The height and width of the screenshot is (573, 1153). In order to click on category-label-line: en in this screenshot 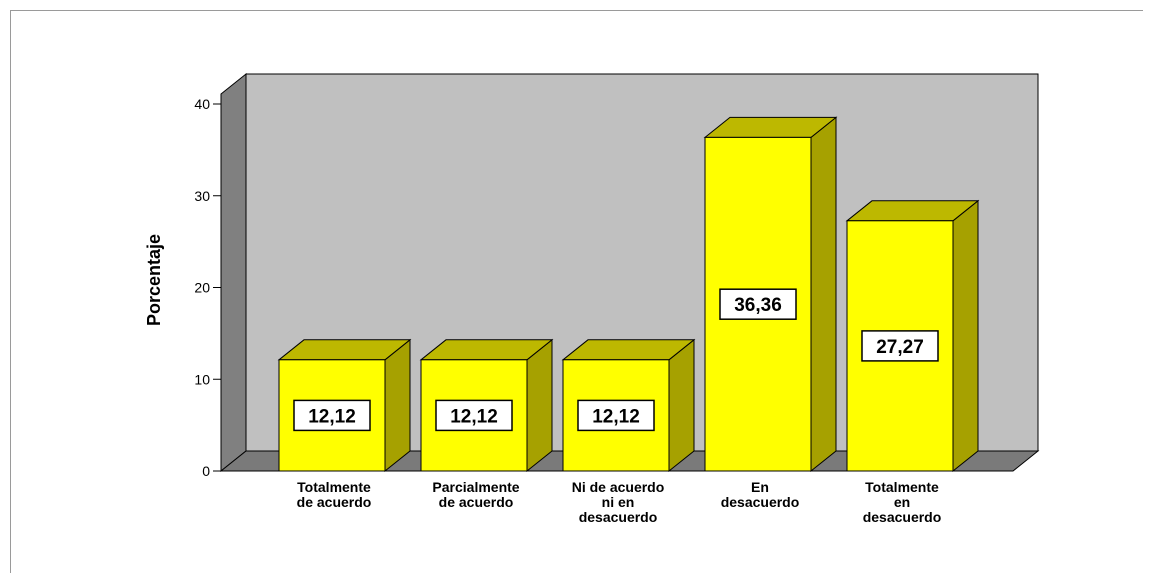, I will do `click(902, 502)`.